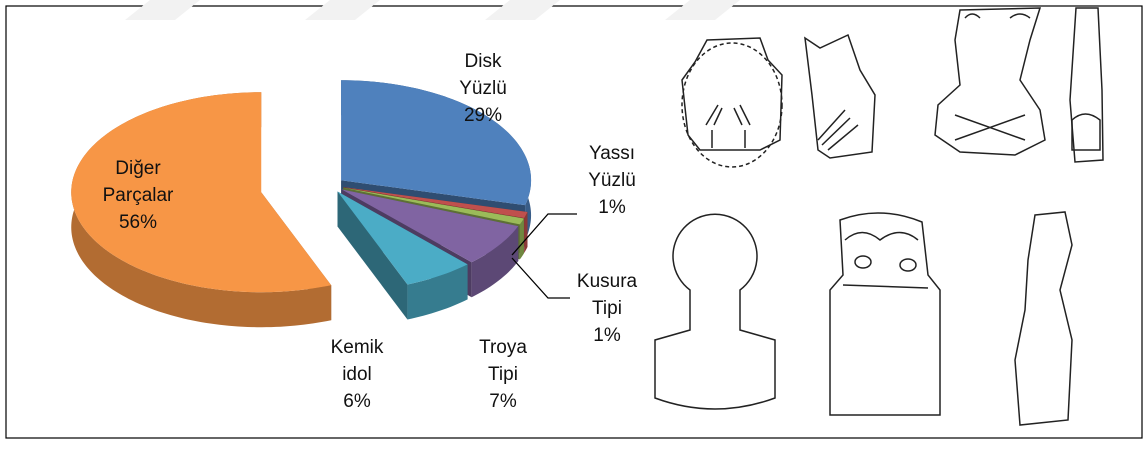  What do you see at coordinates (607, 295) in the screenshot?
I see `category-label: Kusura Tipi` at bounding box center [607, 295].